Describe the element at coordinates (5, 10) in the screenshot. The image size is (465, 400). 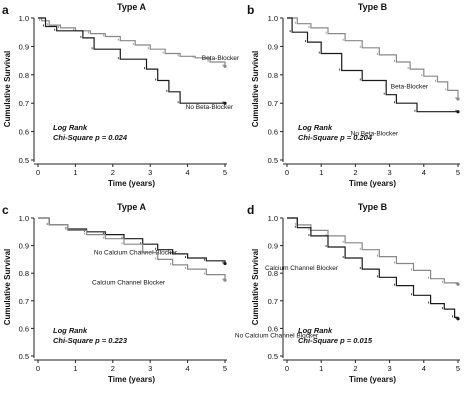
I see `panel-label: a` at that location.